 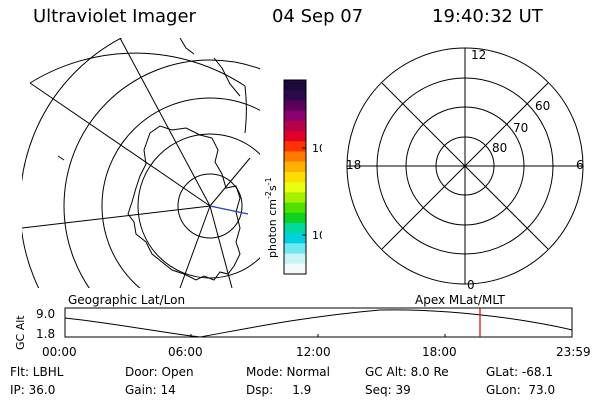 What do you see at coordinates (580, 165) in the screenshot?
I see `mlt-label-6: 6` at bounding box center [580, 165].